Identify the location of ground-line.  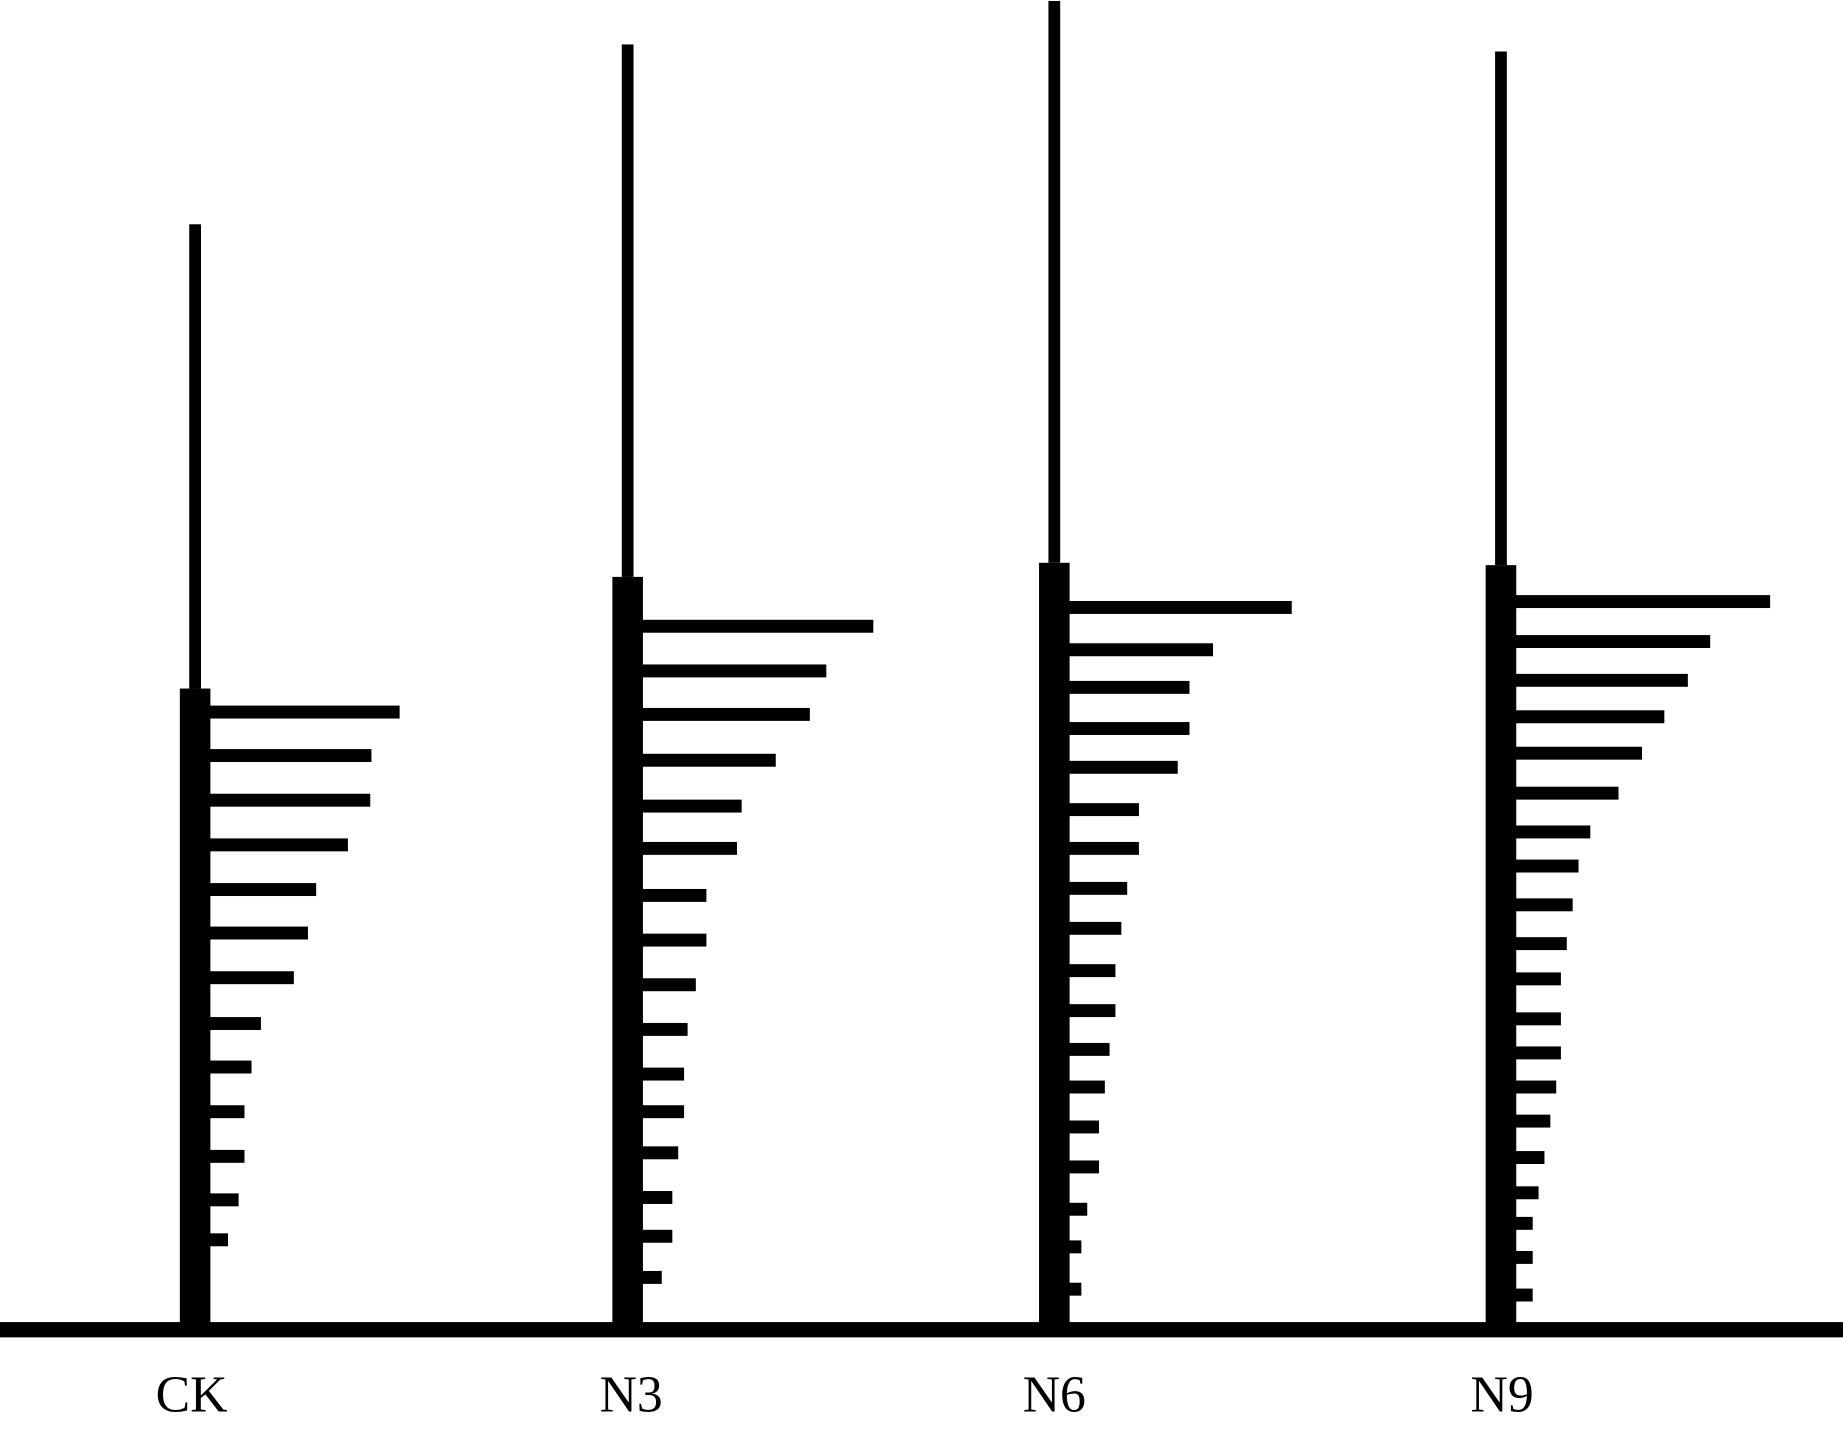
(921, 1330).